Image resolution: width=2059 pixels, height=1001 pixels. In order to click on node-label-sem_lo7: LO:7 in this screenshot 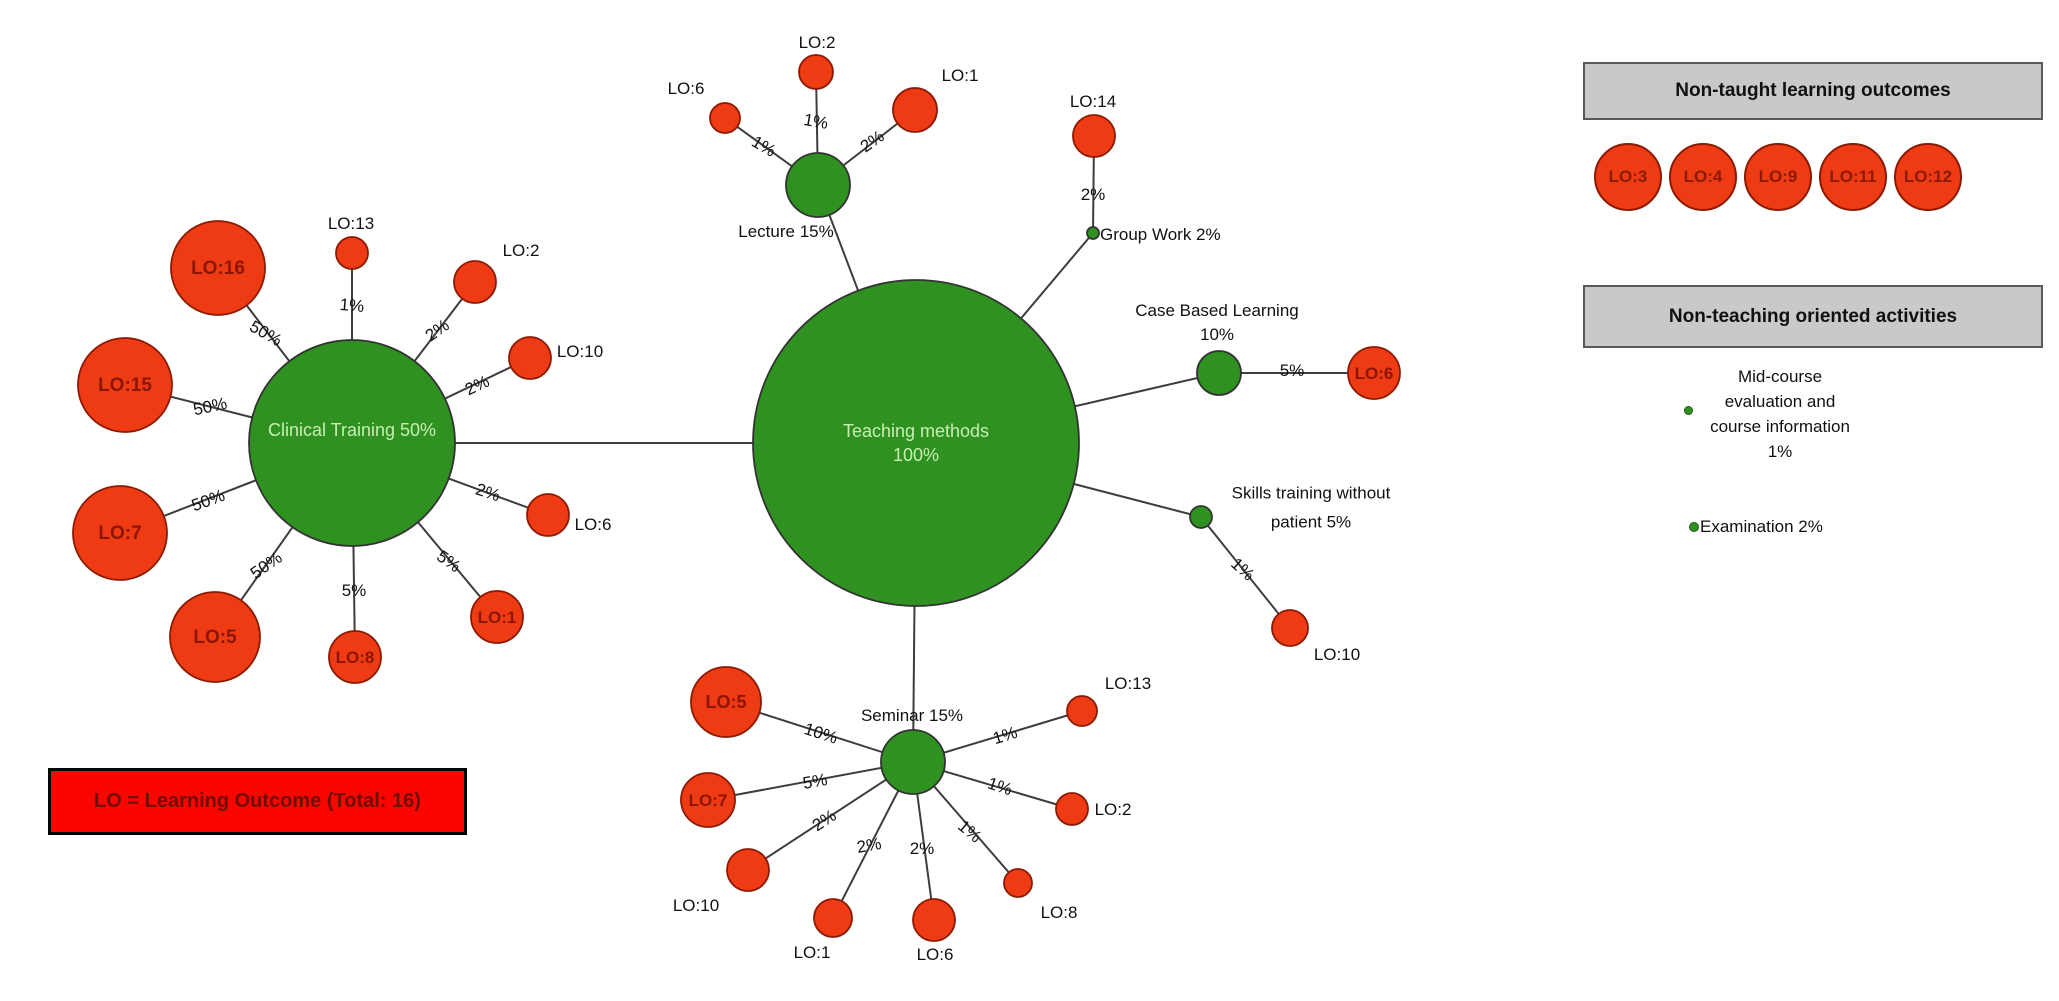, I will do `click(708, 800)`.